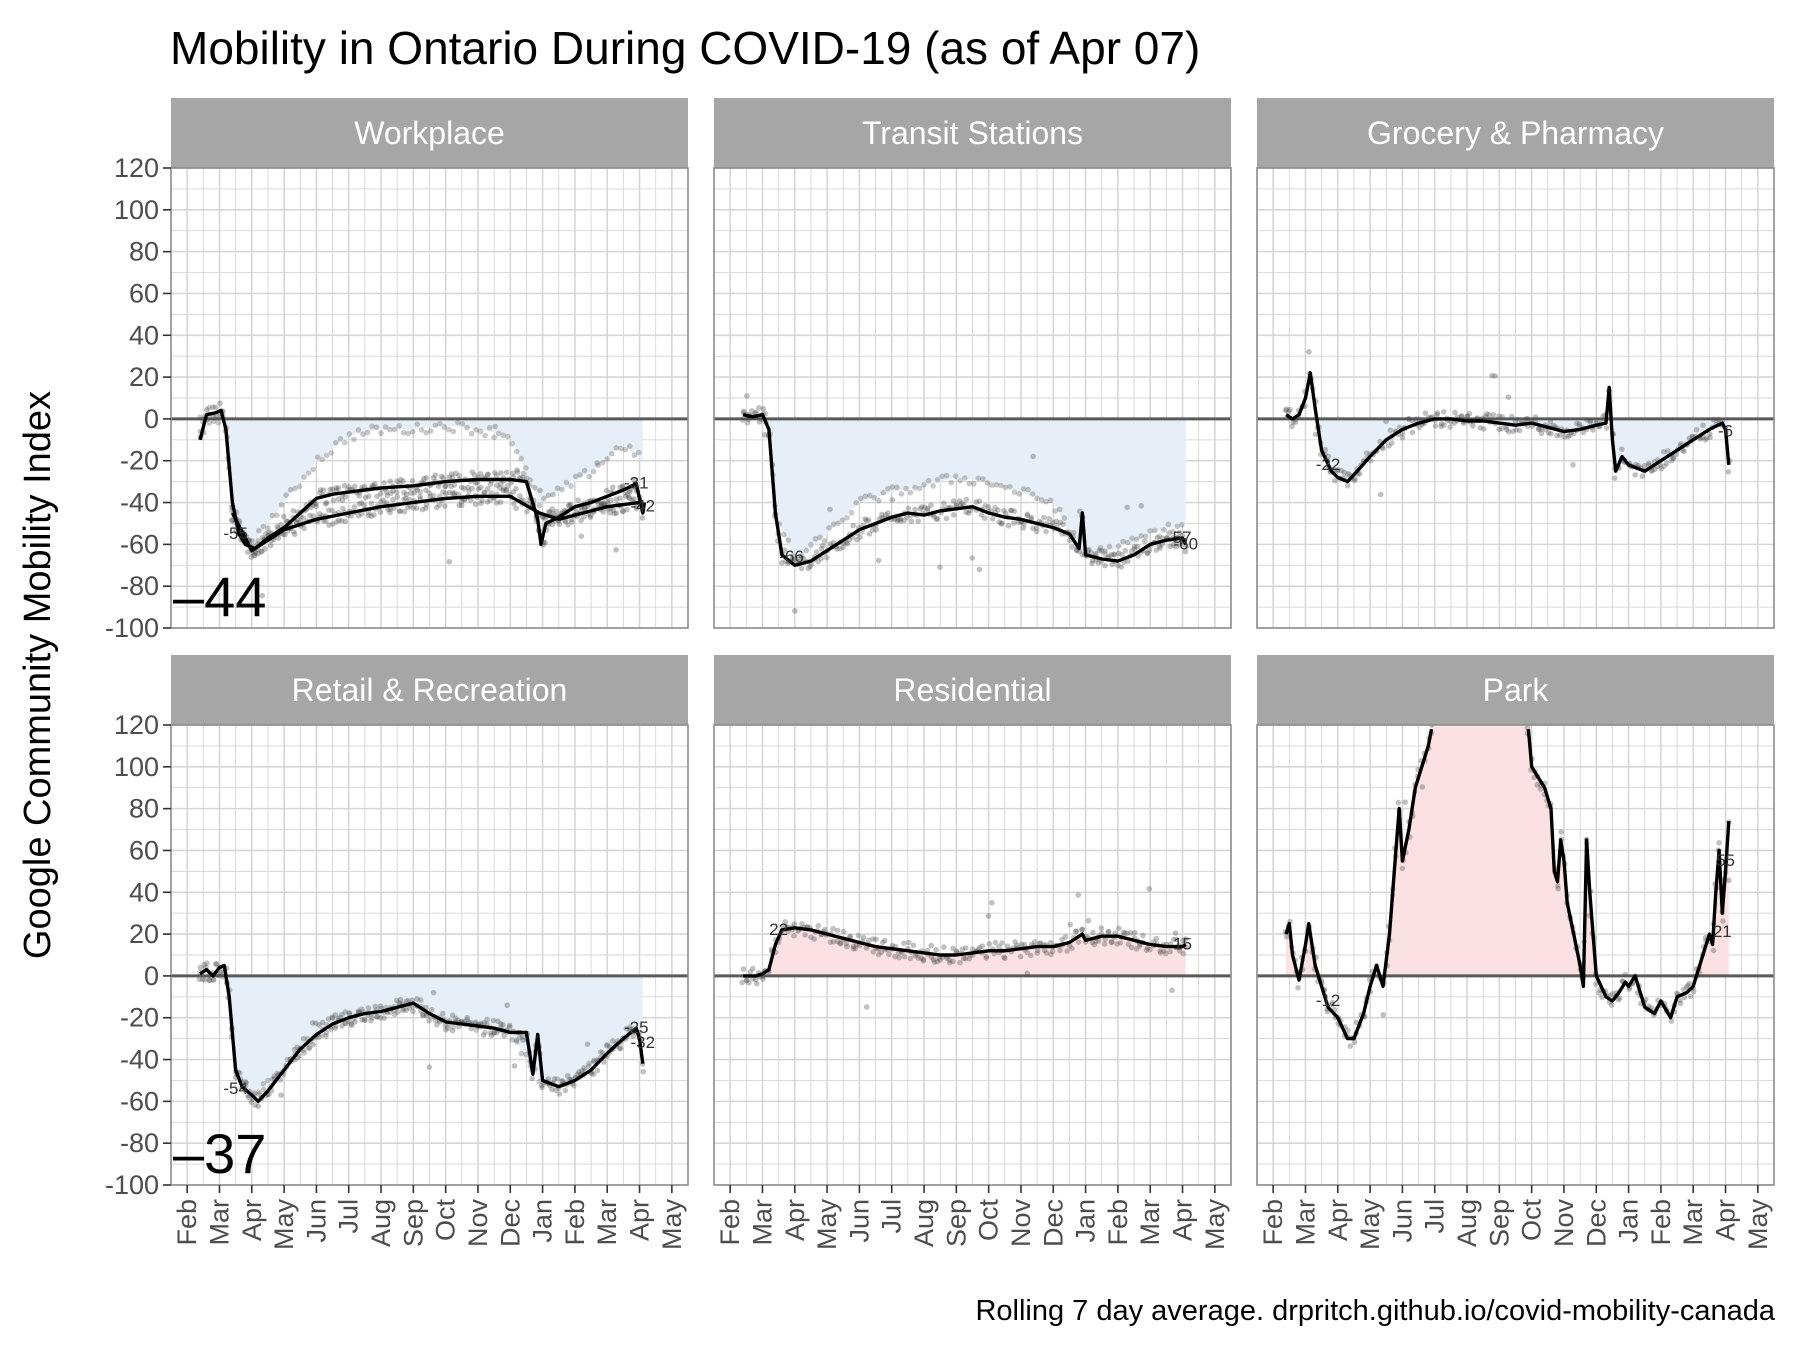 This screenshot has height=1350, width=1800. Describe the element at coordinates (144, 850) in the screenshot. I see `y-tick-label: 60` at that location.